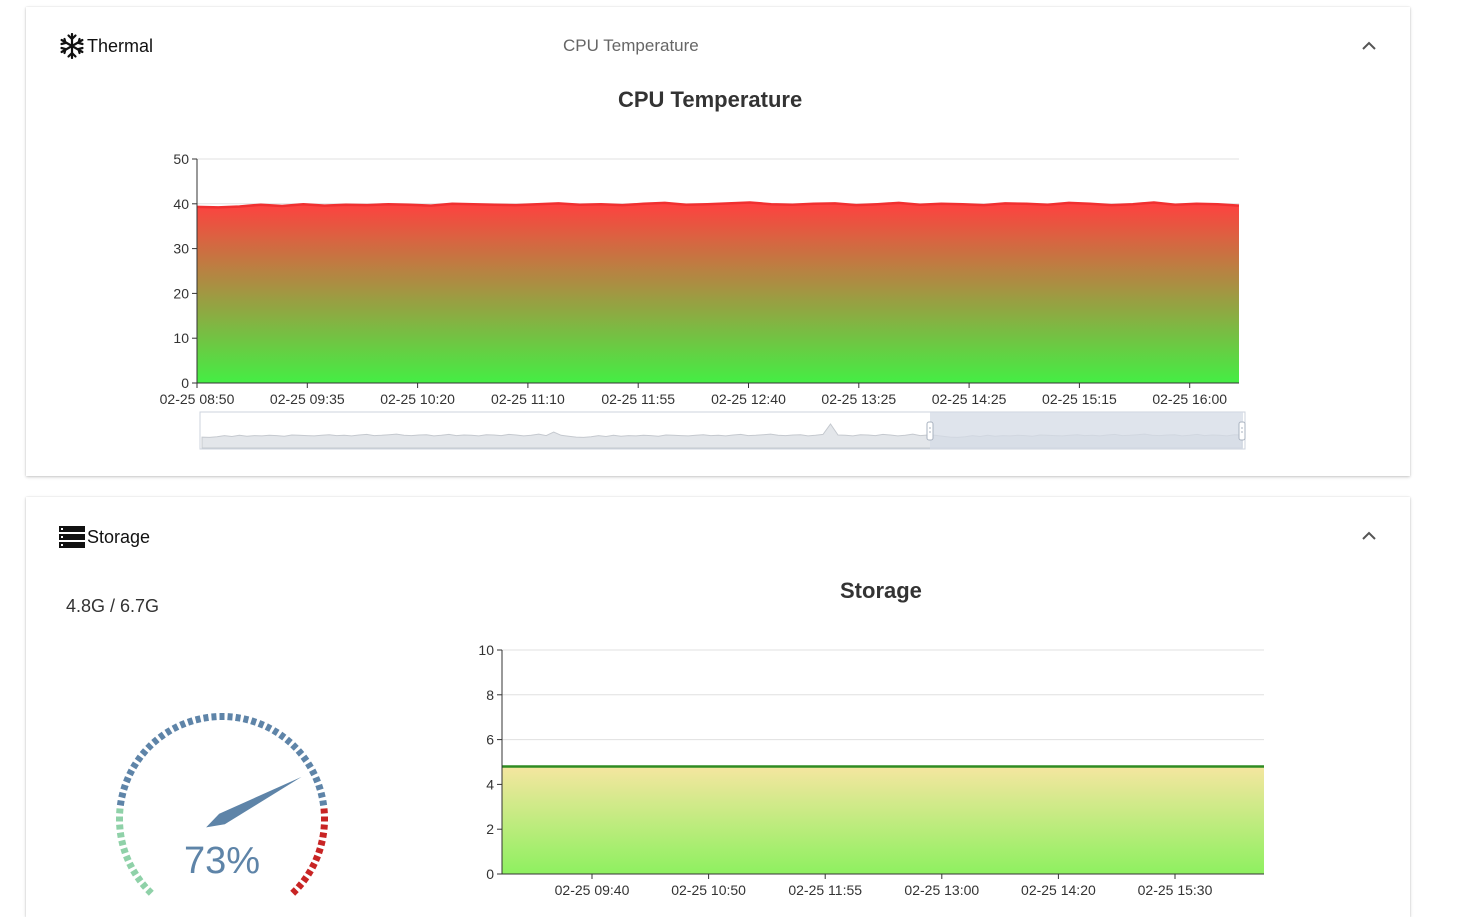 The image size is (1458, 917). Describe the element at coordinates (883, 820) in the screenshot. I see `storage-area` at that location.